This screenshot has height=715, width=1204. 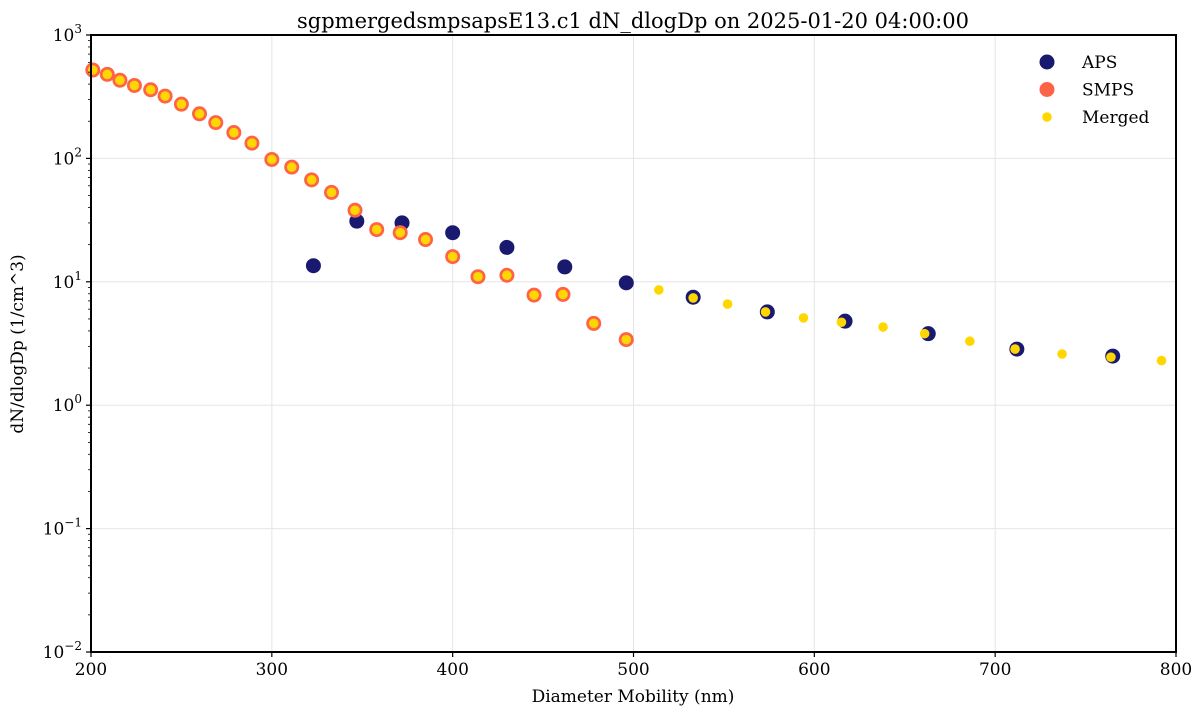 I want to click on y-axis-label: dN/dlogDp (1/cm^3), so click(x=18, y=343).